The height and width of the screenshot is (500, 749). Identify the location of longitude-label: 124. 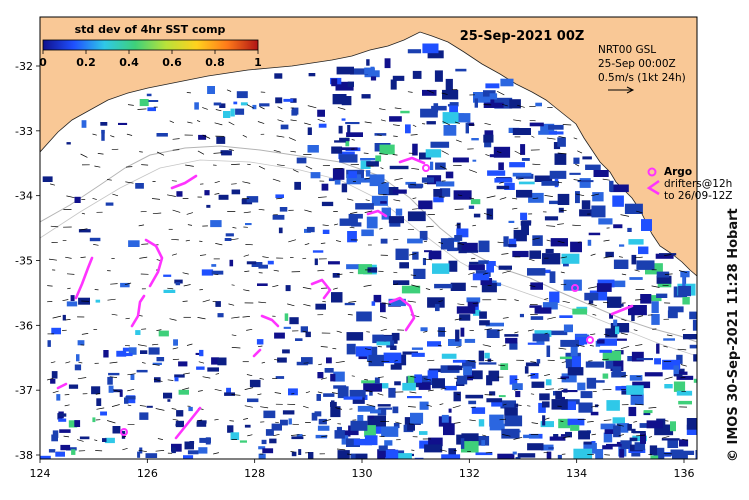
(40, 473).